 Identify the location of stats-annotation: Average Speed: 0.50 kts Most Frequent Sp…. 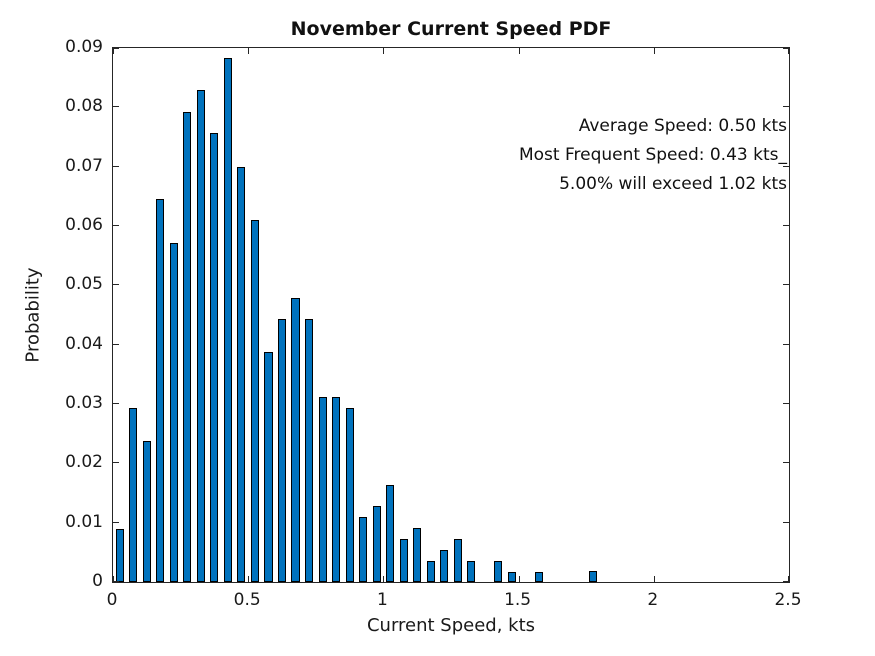
(653, 155).